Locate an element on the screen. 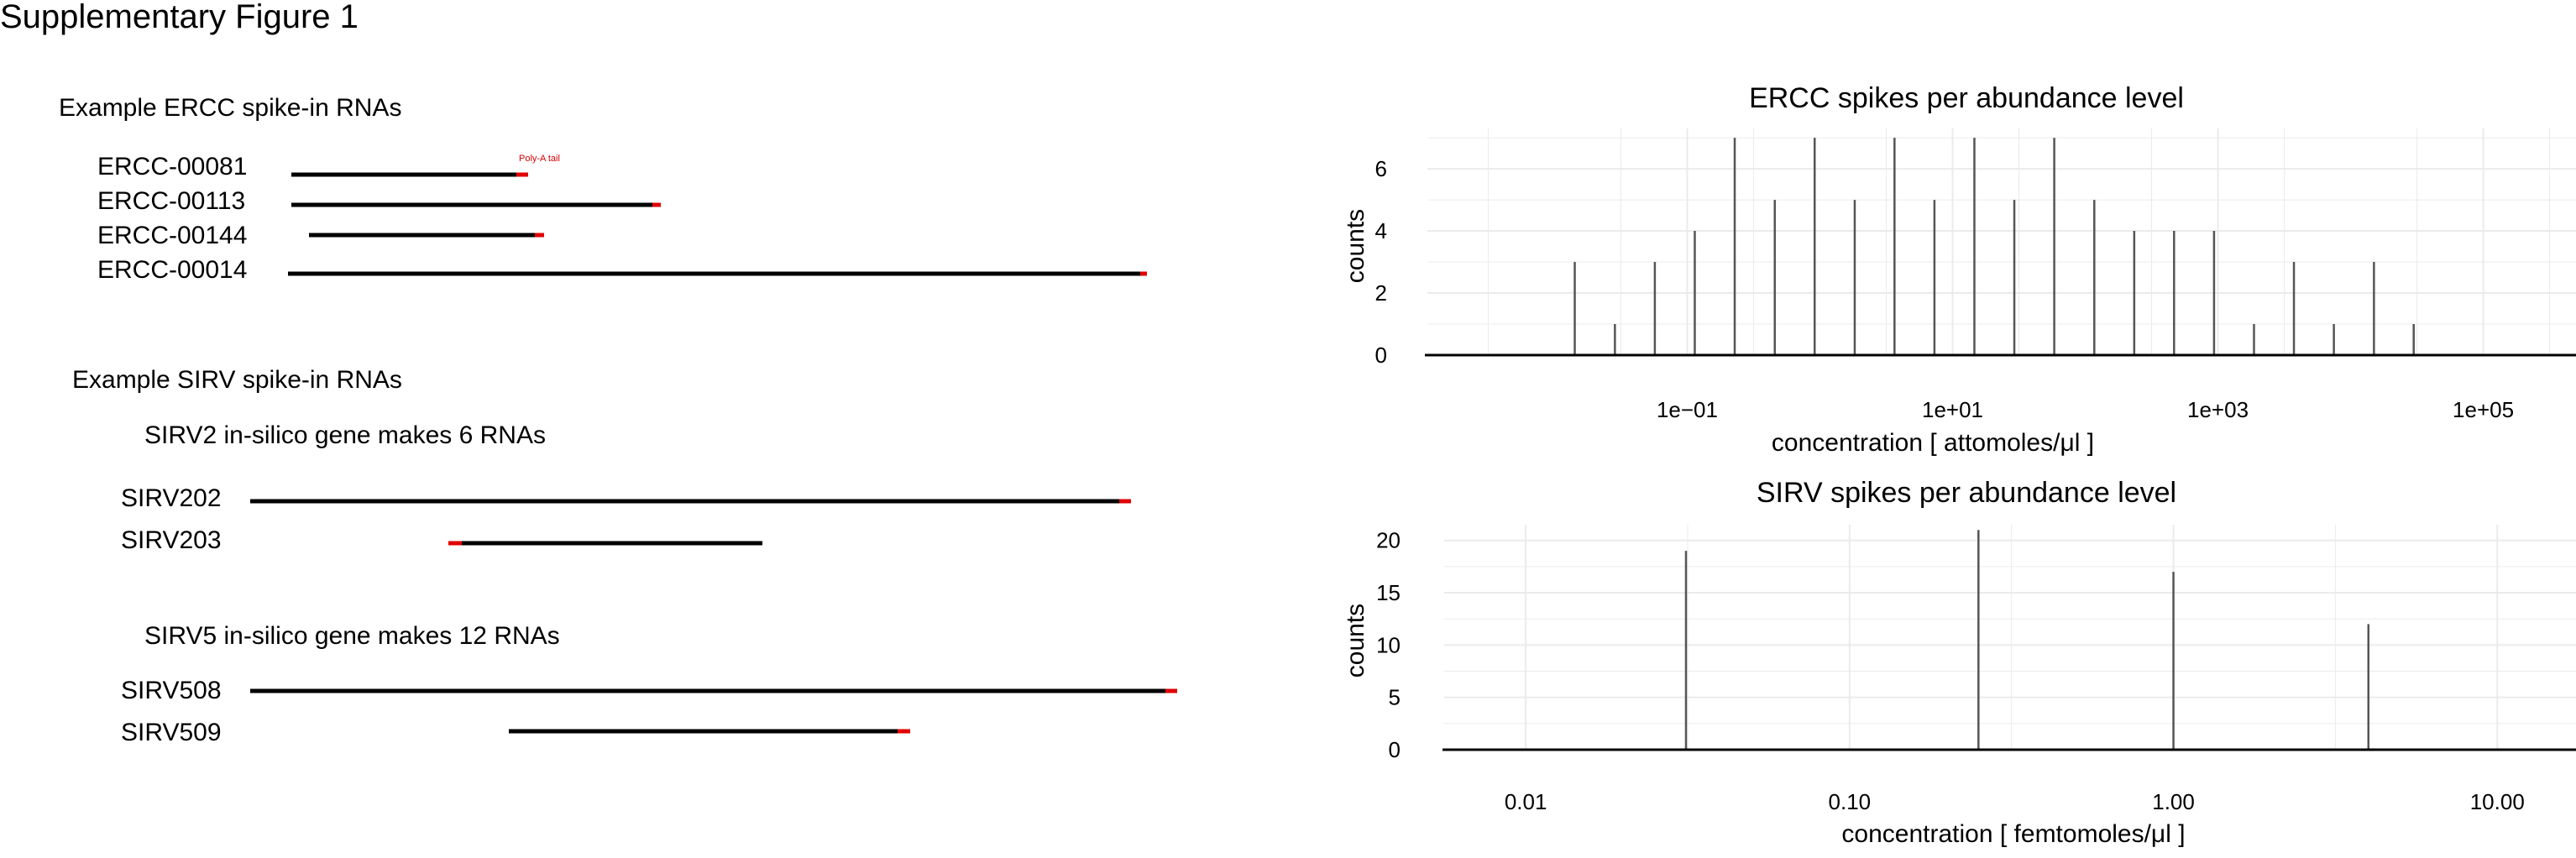 The image size is (2576, 858). sirv-y-tick-label: 20 is located at coordinates (1388, 540).